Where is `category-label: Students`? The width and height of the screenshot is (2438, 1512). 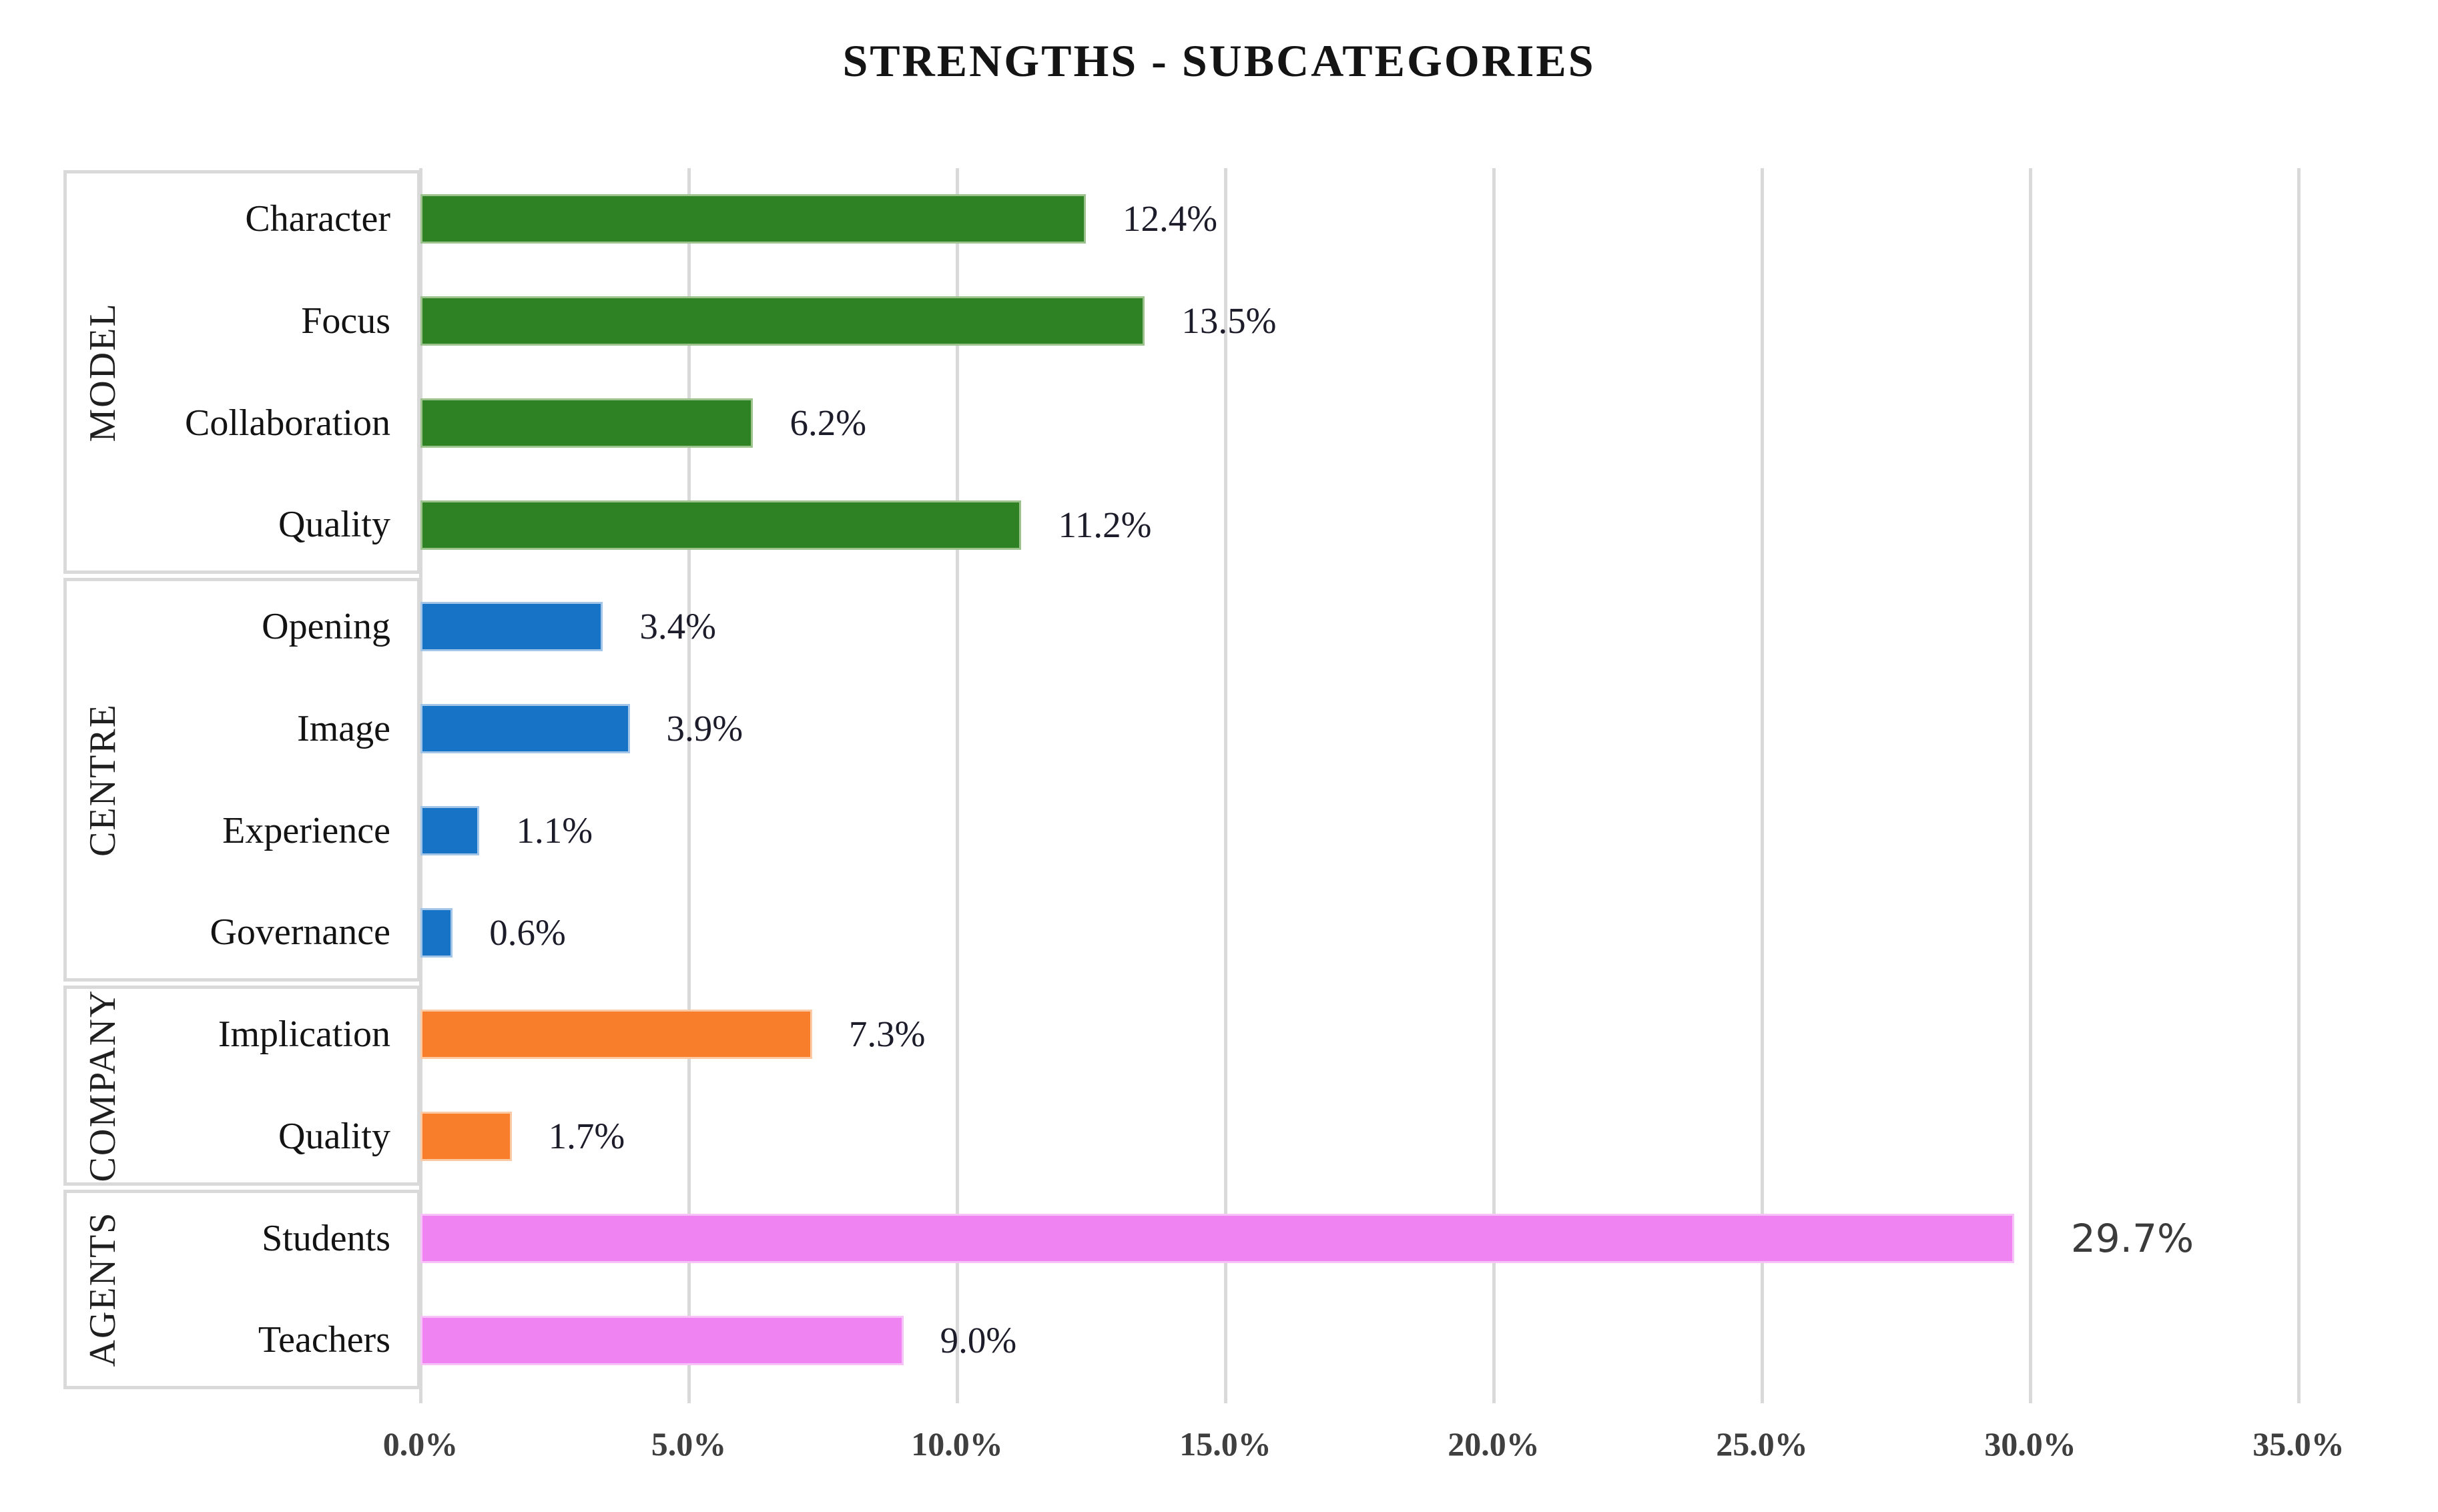
category-label: Students is located at coordinates (326, 1238).